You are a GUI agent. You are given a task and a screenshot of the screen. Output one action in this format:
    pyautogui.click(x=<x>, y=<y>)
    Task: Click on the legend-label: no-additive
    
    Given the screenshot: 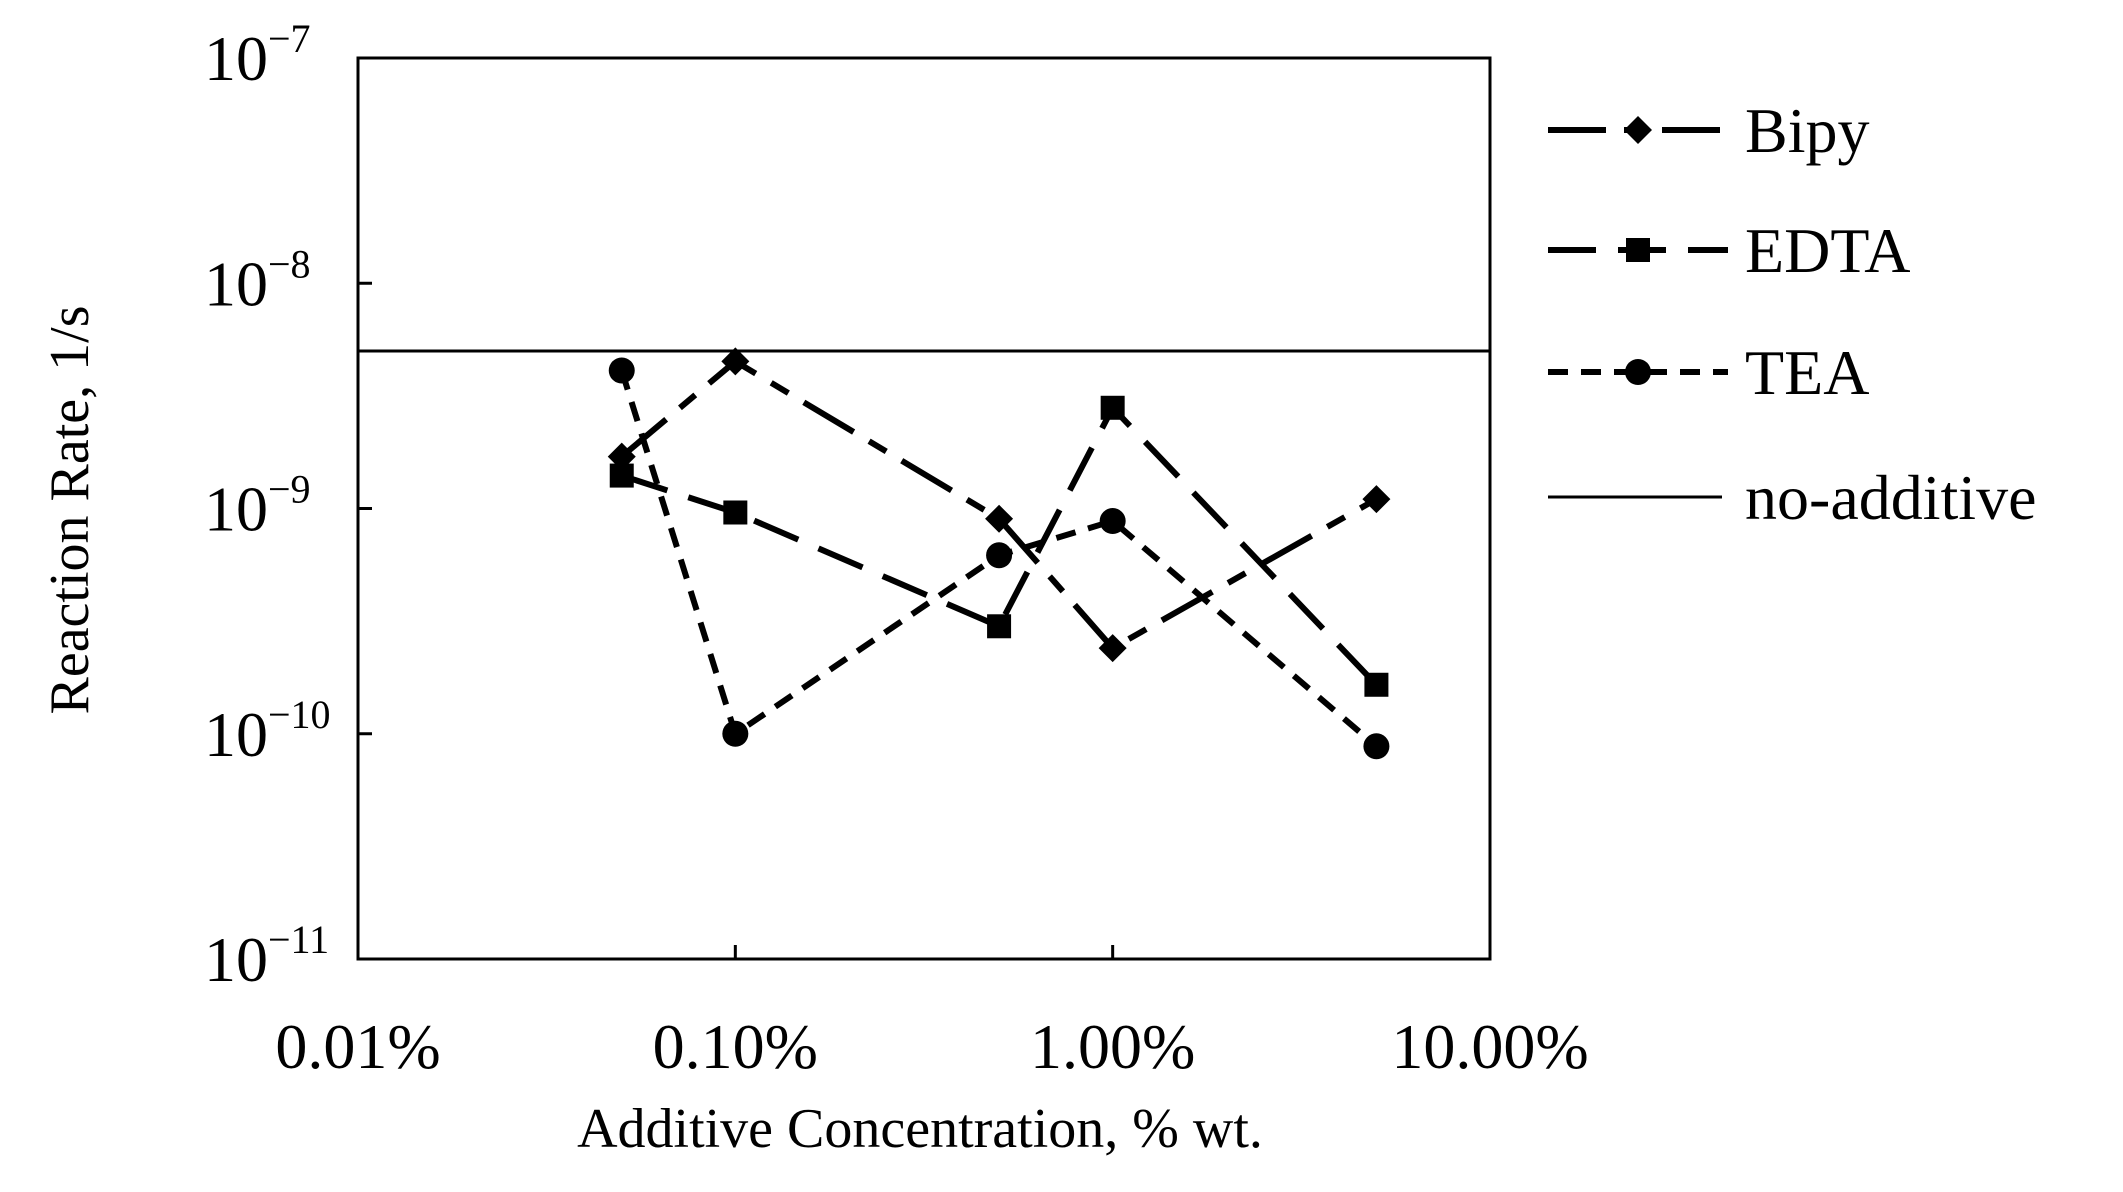 What is the action you would take?
    pyautogui.click(x=1890, y=497)
    